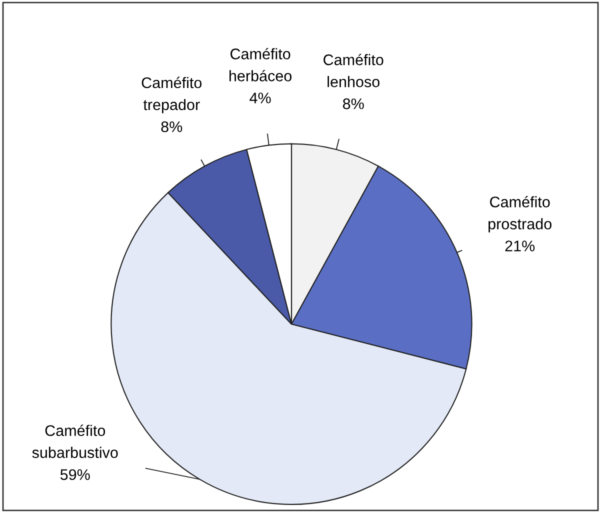 The width and height of the screenshot is (601, 513). Describe the element at coordinates (354, 71) in the screenshot. I see `slice-label: Caméfito lenhoso` at that location.